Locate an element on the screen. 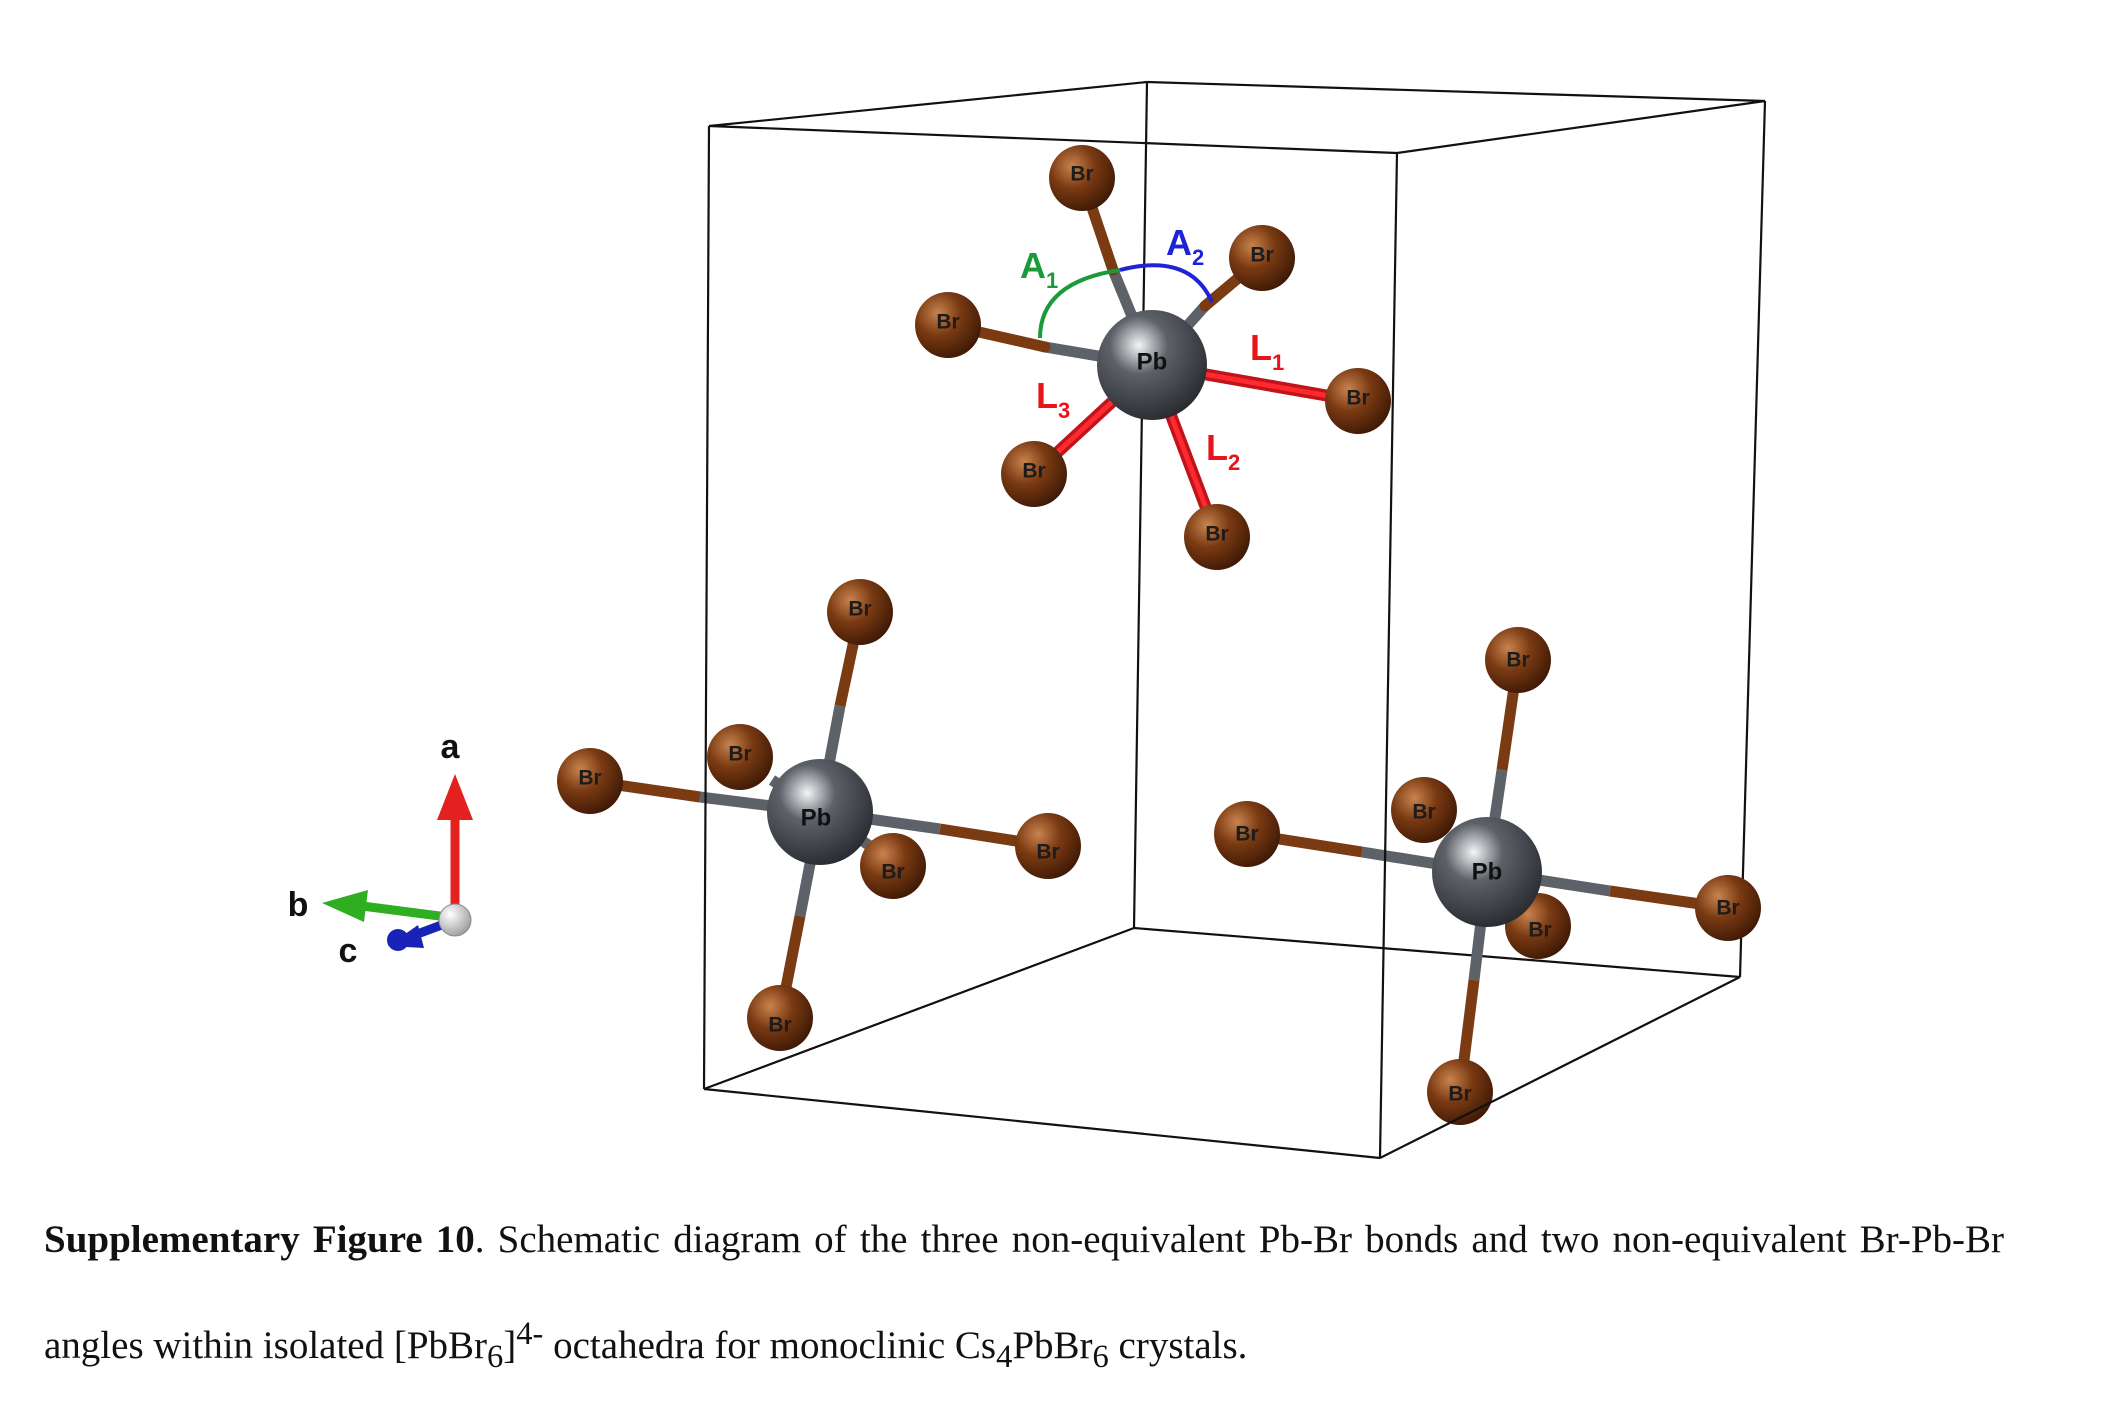 This screenshot has height=1406, width=2115. label-a2: A2 is located at coordinates (1185, 246).